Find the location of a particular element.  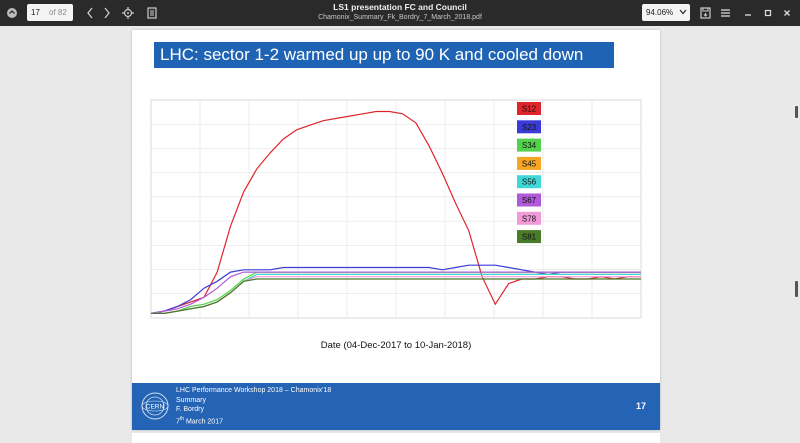

legend-label-s81: S81 is located at coordinates (529, 237).